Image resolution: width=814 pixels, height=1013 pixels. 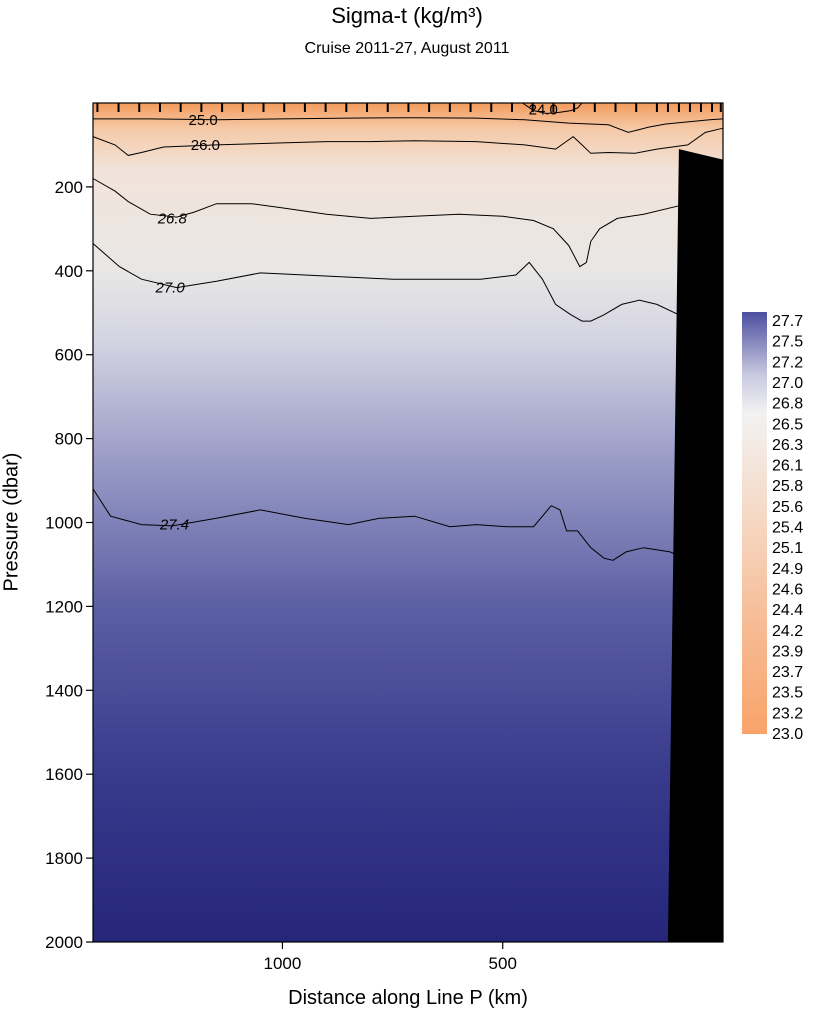 What do you see at coordinates (787, 321) in the screenshot?
I see `colorbar-label: 27.7` at bounding box center [787, 321].